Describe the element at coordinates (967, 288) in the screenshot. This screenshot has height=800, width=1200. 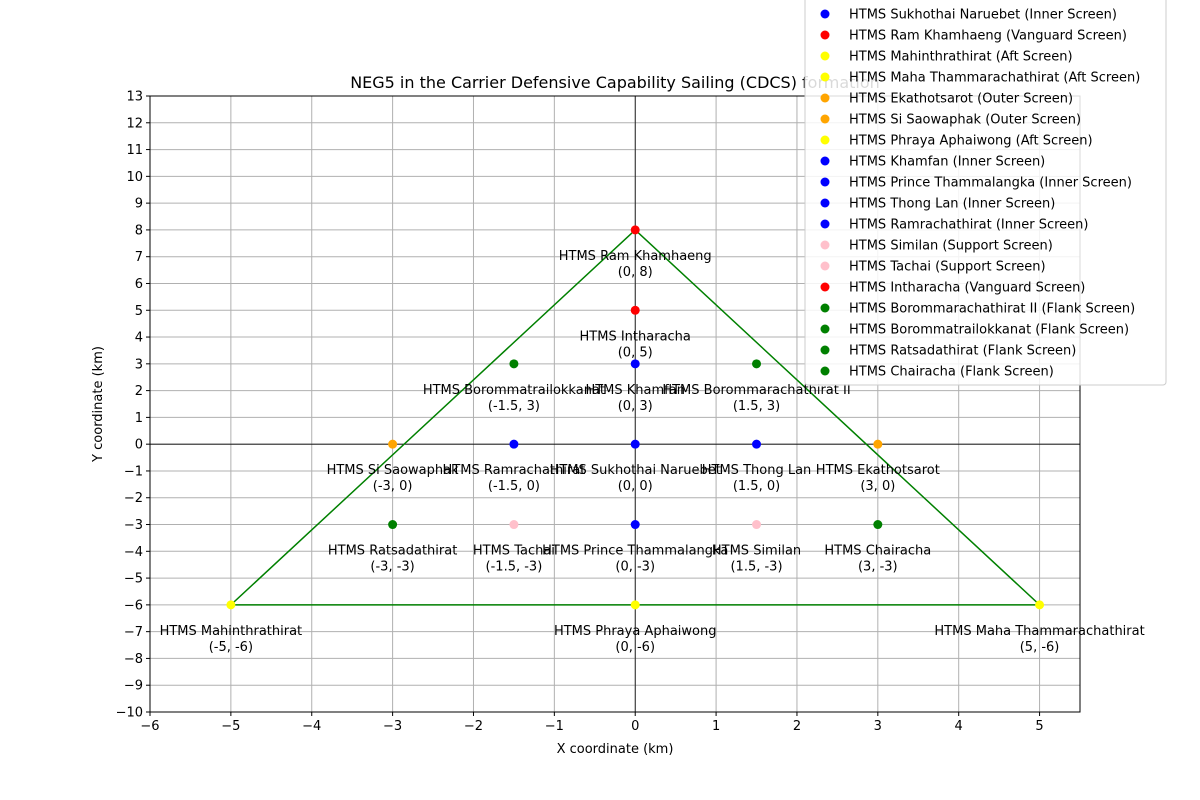
I see `legend-entry: HTMS Intharacha (Vanguard Screen)` at that location.